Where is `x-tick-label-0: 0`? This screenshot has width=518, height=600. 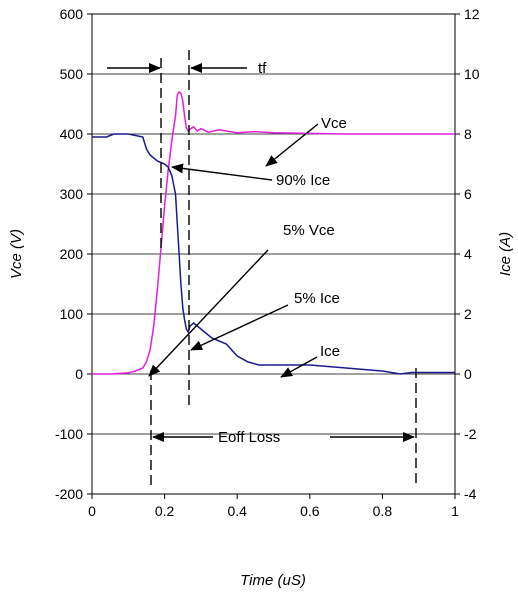 x-tick-label-0: 0 is located at coordinates (92, 511).